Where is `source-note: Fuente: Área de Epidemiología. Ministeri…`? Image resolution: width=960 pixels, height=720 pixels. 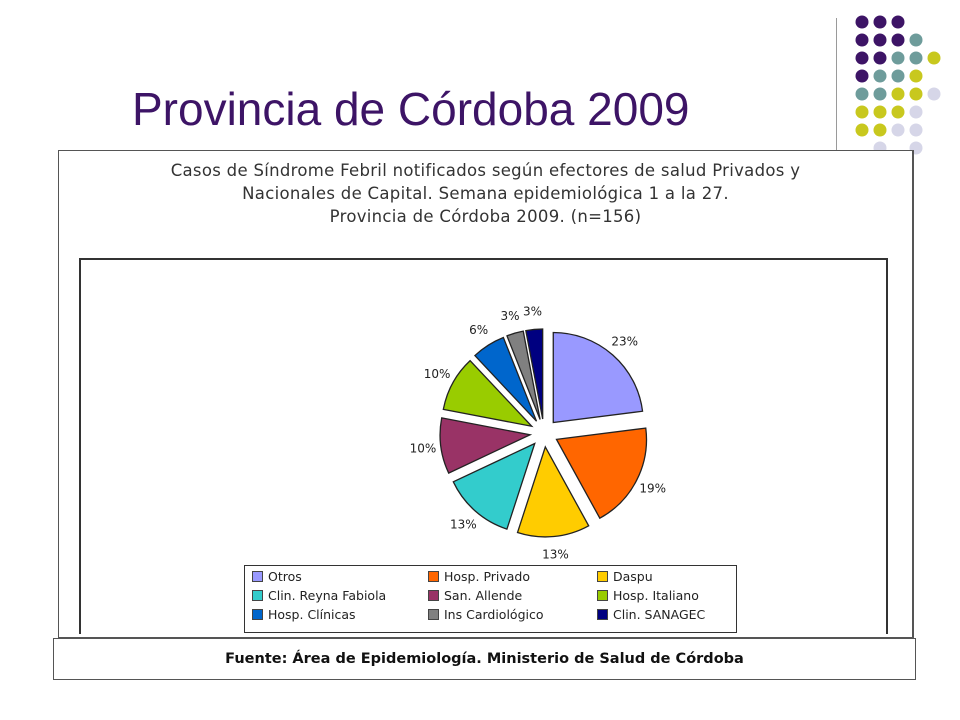 source-note: Fuente: Área de Epidemiología. Ministeri… is located at coordinates (484, 659).